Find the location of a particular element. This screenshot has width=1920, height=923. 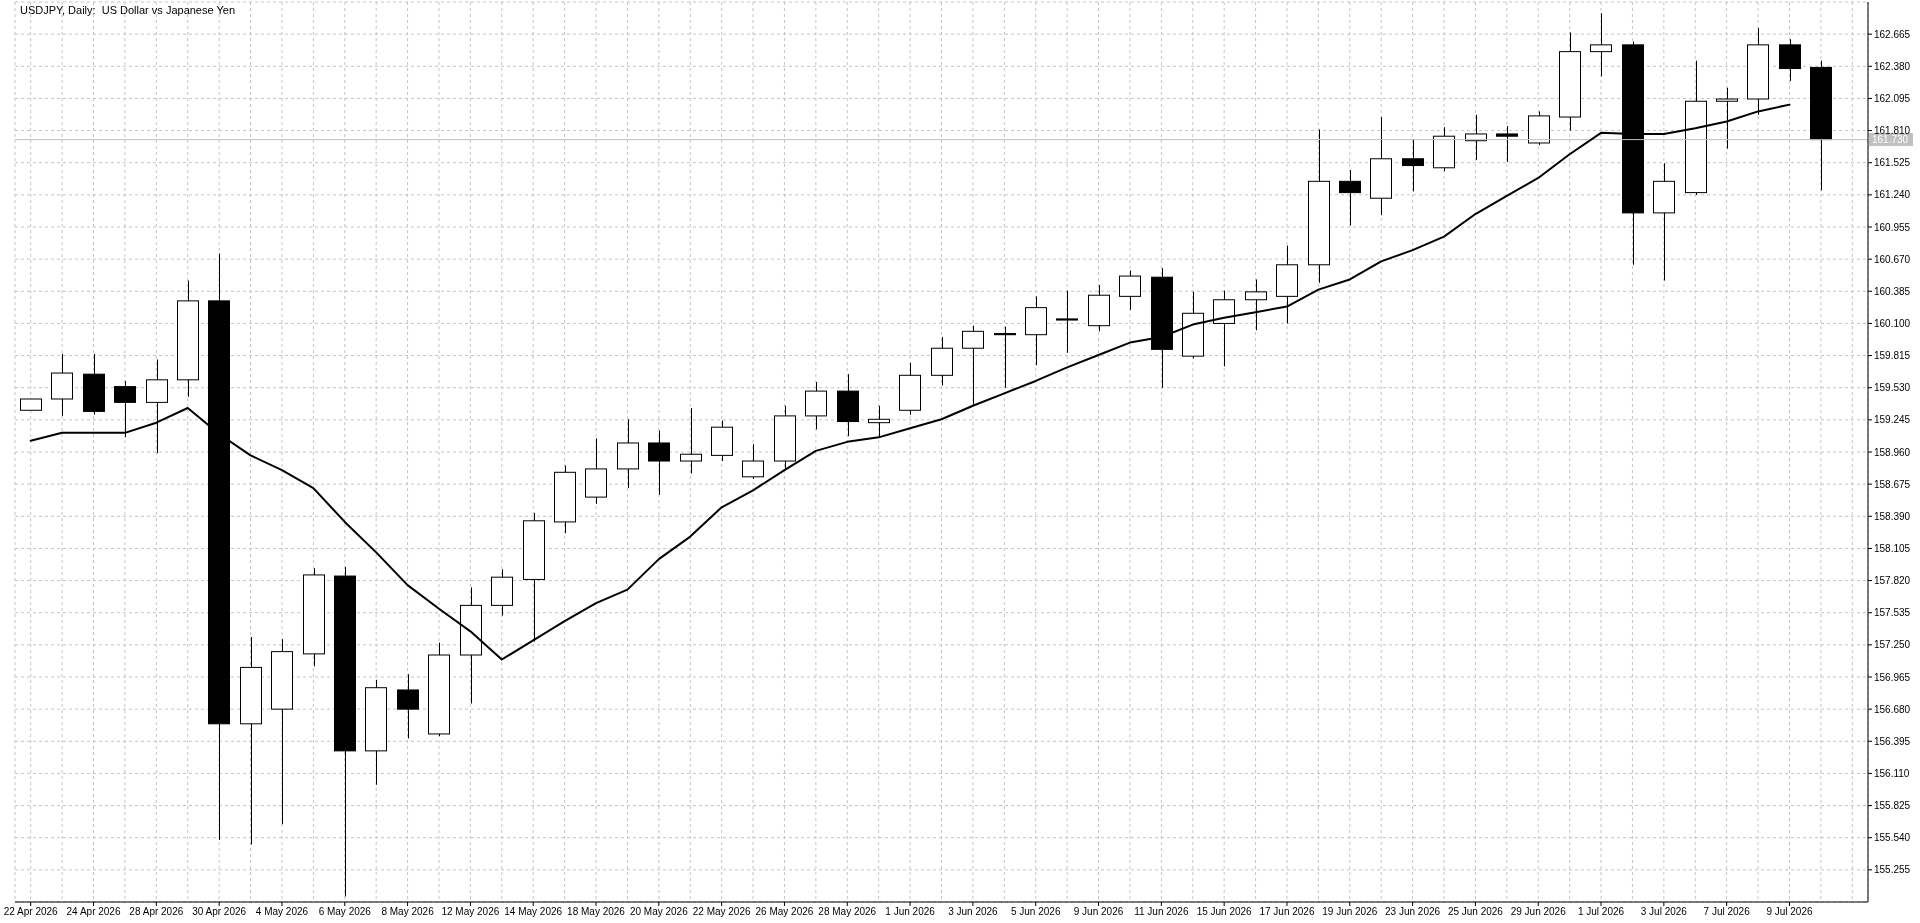

y-tick-label: 158.960 is located at coordinates (1892, 452).